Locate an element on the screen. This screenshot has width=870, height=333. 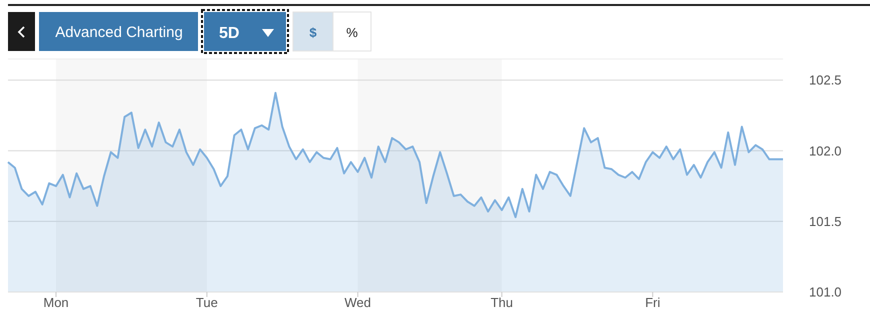
text: Advanced Charting is located at coordinates (119, 32).